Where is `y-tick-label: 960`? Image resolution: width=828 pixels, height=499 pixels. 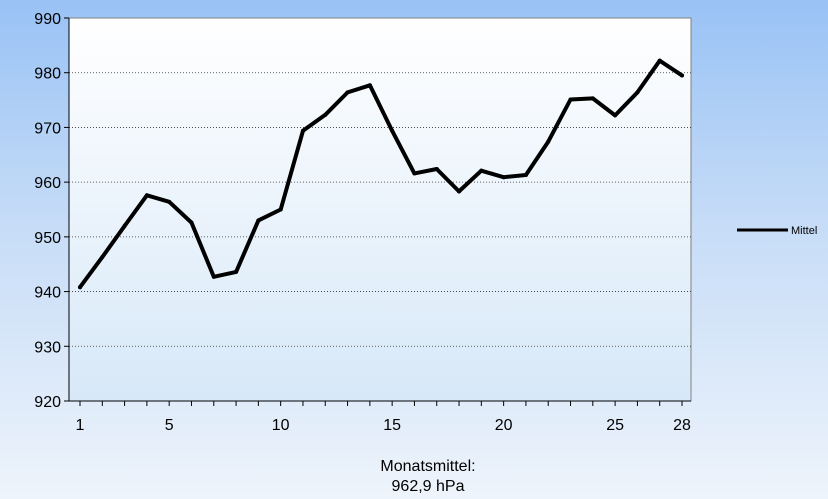 y-tick-label: 960 is located at coordinates (47, 183).